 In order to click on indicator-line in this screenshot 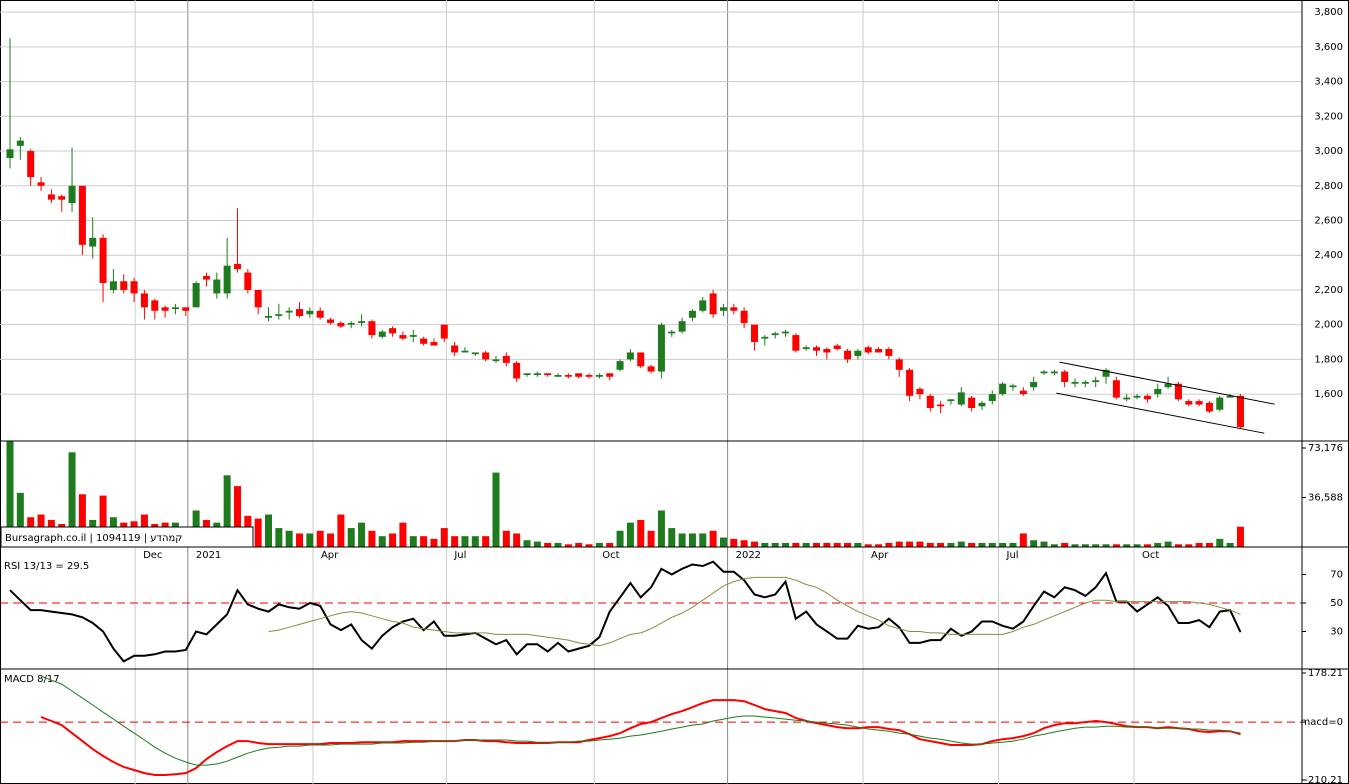, I will do `click(640, 720)`.